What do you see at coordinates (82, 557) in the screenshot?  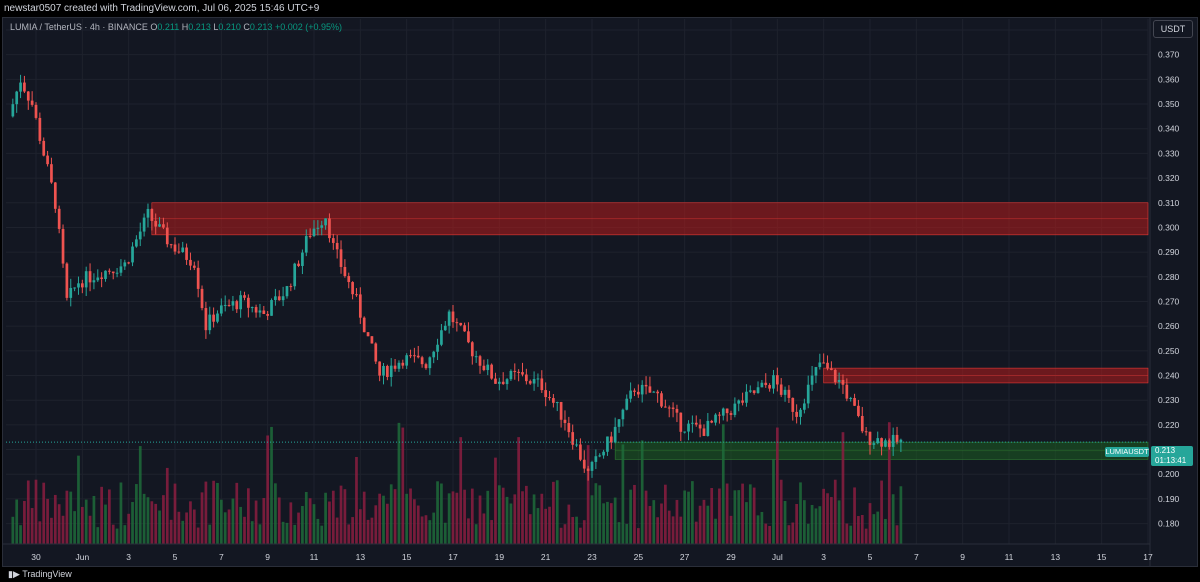 I see `x-tick-label: Jun` at bounding box center [82, 557].